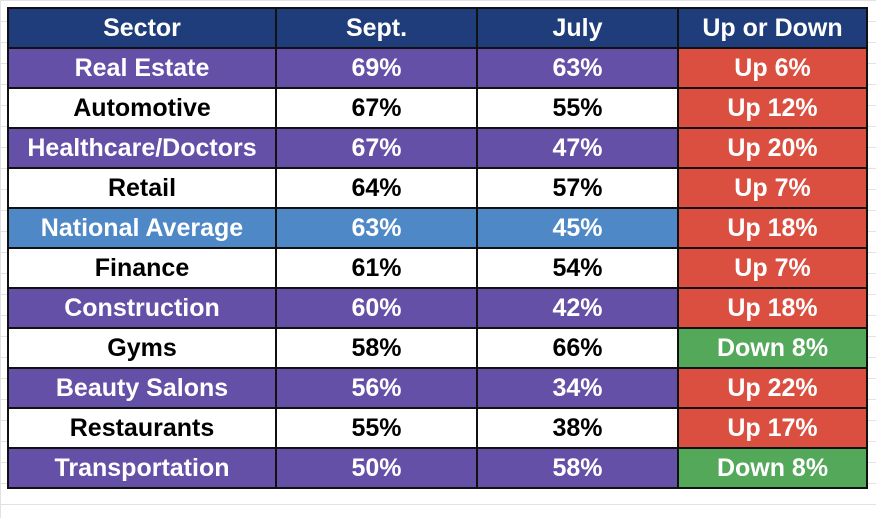 Image resolution: width=876 pixels, height=518 pixels. I want to click on table-row: Automotive 67% 55% Up 12%, so click(437, 108).